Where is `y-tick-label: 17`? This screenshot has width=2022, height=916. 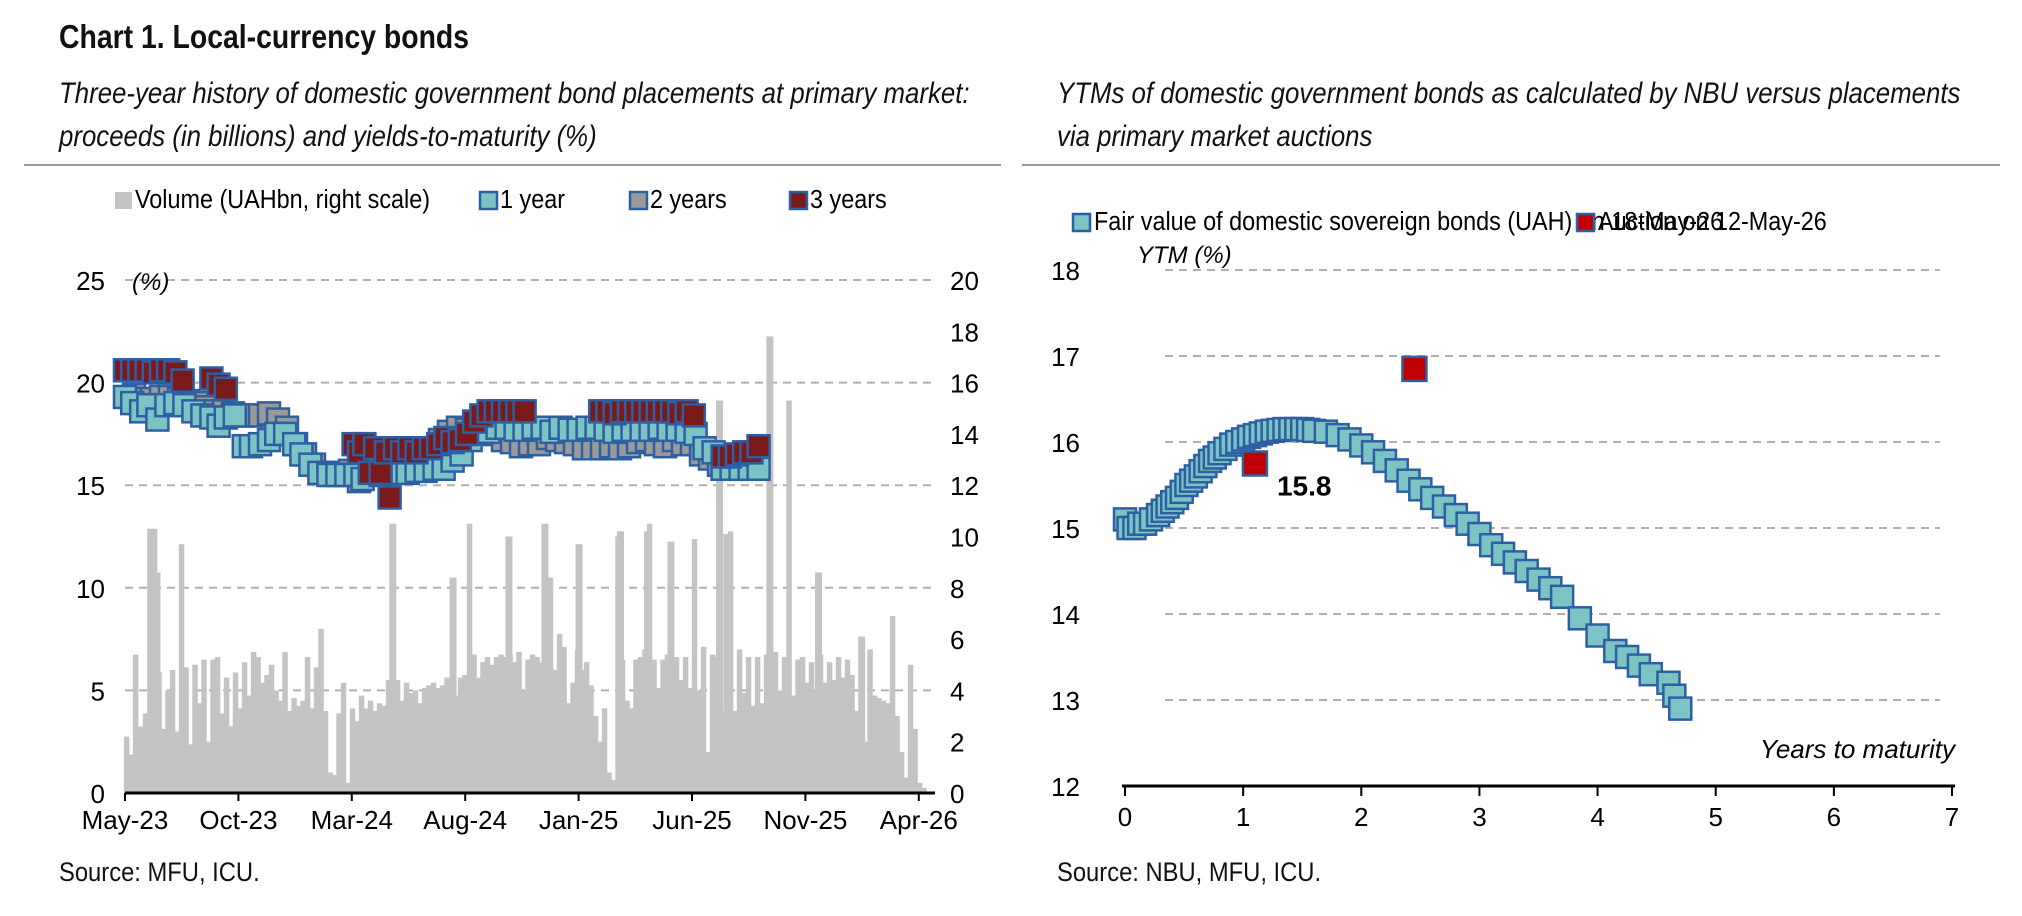 y-tick-label: 17 is located at coordinates (1065, 357).